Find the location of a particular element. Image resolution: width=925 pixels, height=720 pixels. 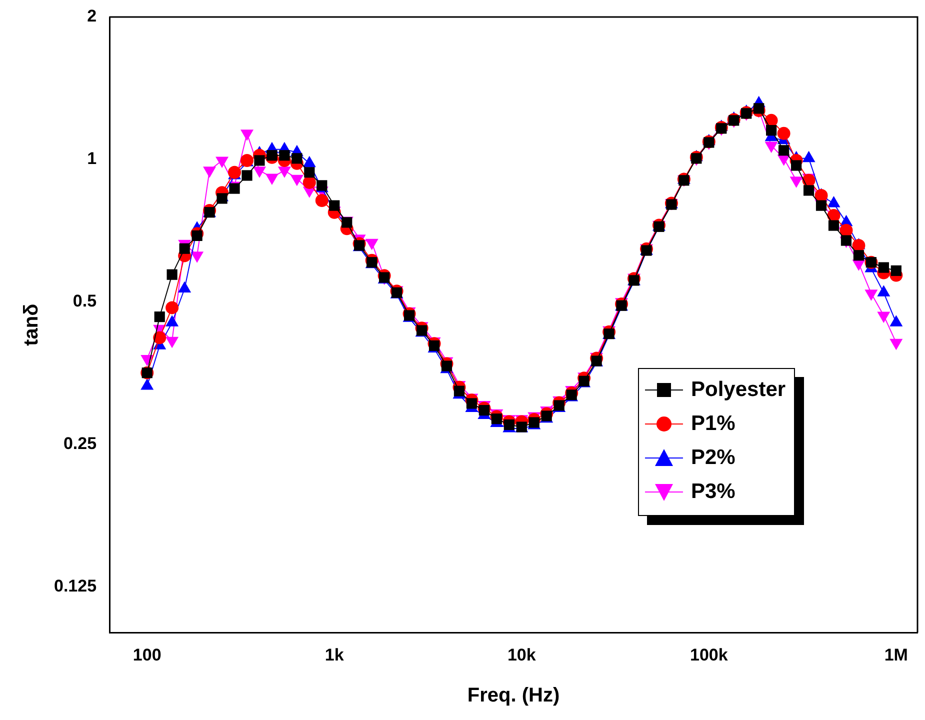

y-axis-title: tanδ is located at coordinates (31, 325).